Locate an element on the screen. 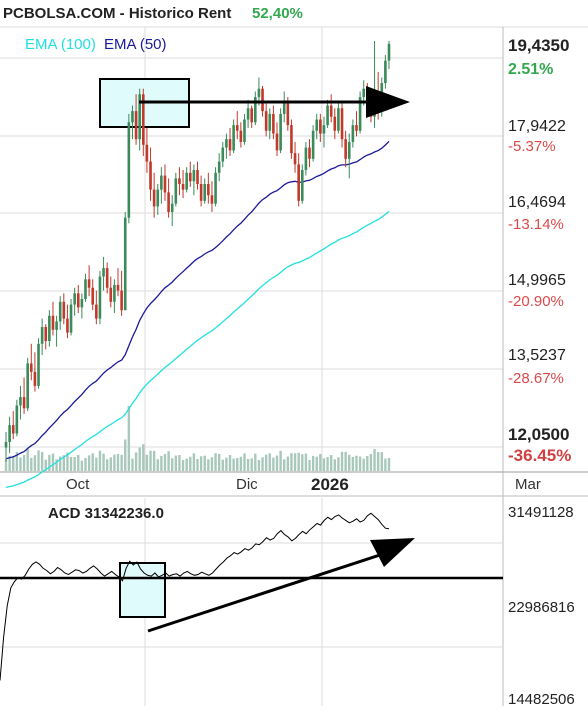  x-tick-label: Dic is located at coordinates (247, 484).